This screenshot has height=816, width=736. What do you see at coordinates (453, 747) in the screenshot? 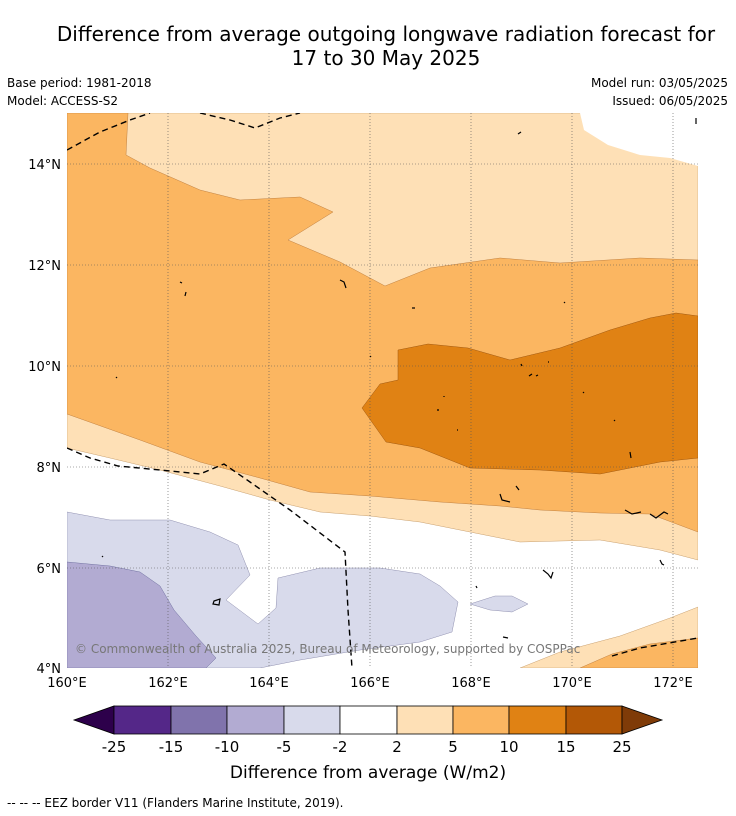
I see `colorbar-tick-label: 5` at bounding box center [453, 747].